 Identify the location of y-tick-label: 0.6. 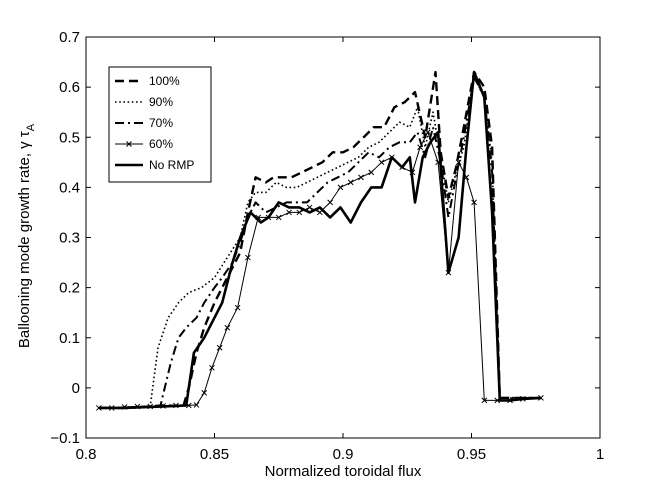
(69, 87).